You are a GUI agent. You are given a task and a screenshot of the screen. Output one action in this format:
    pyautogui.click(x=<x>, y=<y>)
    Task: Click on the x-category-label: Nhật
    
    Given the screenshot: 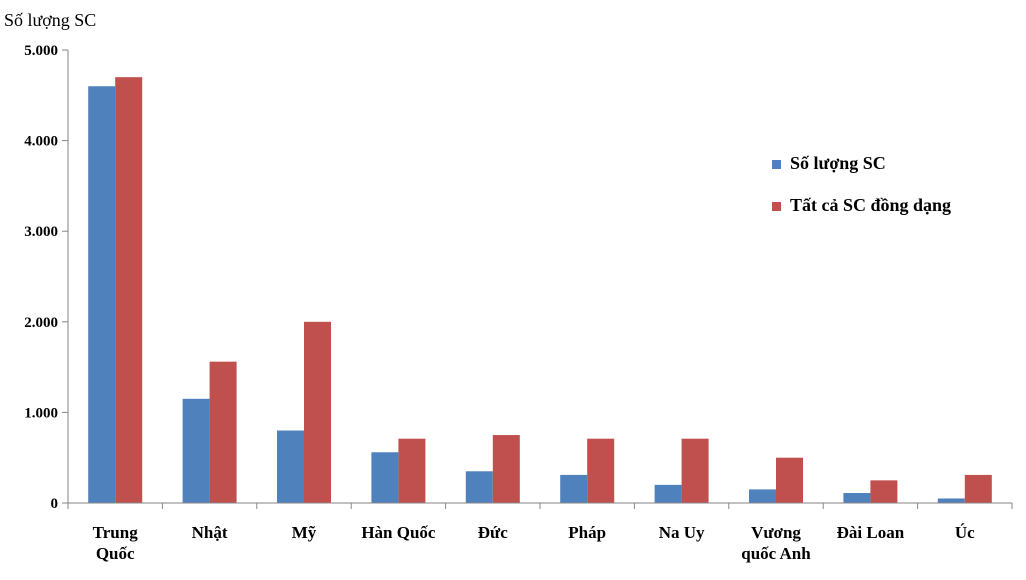 What is the action you would take?
    pyautogui.click(x=210, y=532)
    